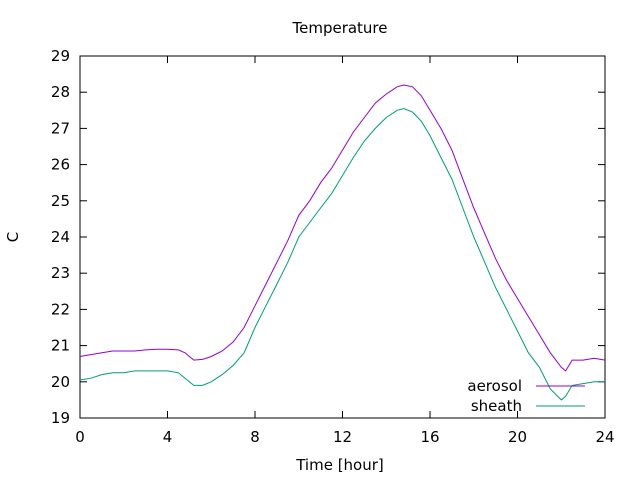 Image resolution: width=640 pixels, height=480 pixels. Describe the element at coordinates (168, 437) in the screenshot. I see `x-tick-label: 4` at that location.